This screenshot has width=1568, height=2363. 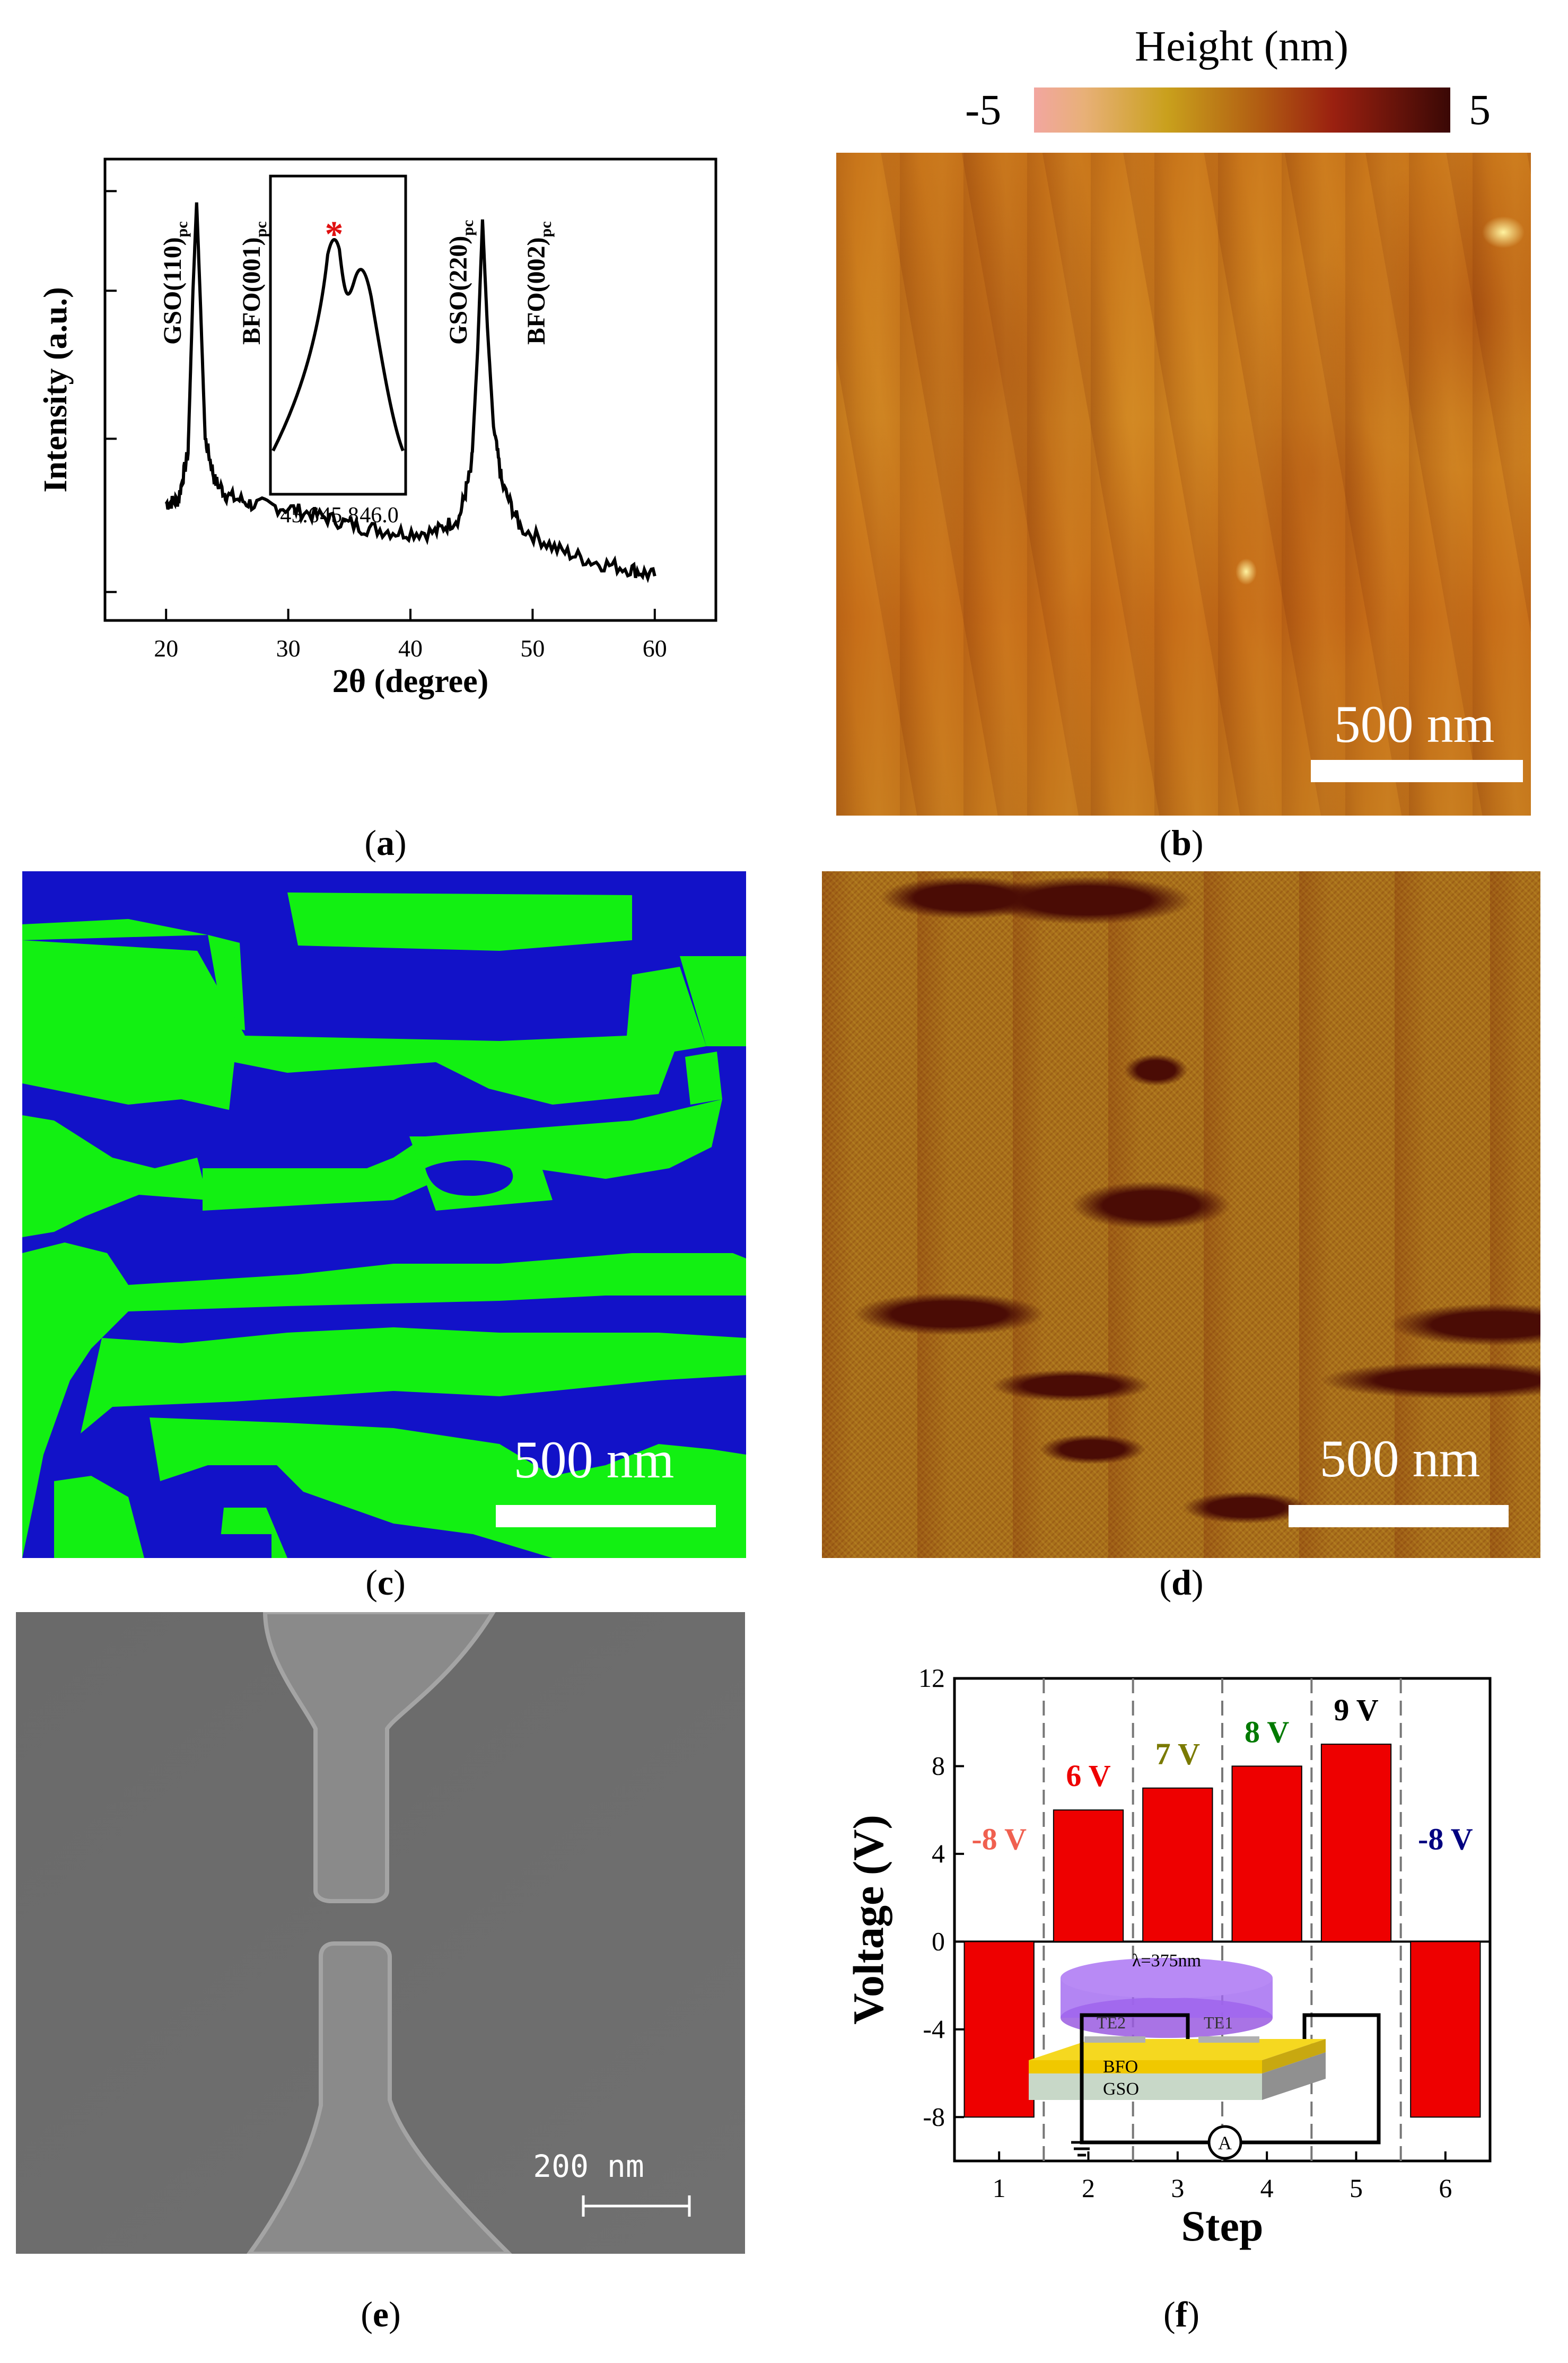 What do you see at coordinates (1229, 2039) in the screenshot?
I see `te1-electrode` at bounding box center [1229, 2039].